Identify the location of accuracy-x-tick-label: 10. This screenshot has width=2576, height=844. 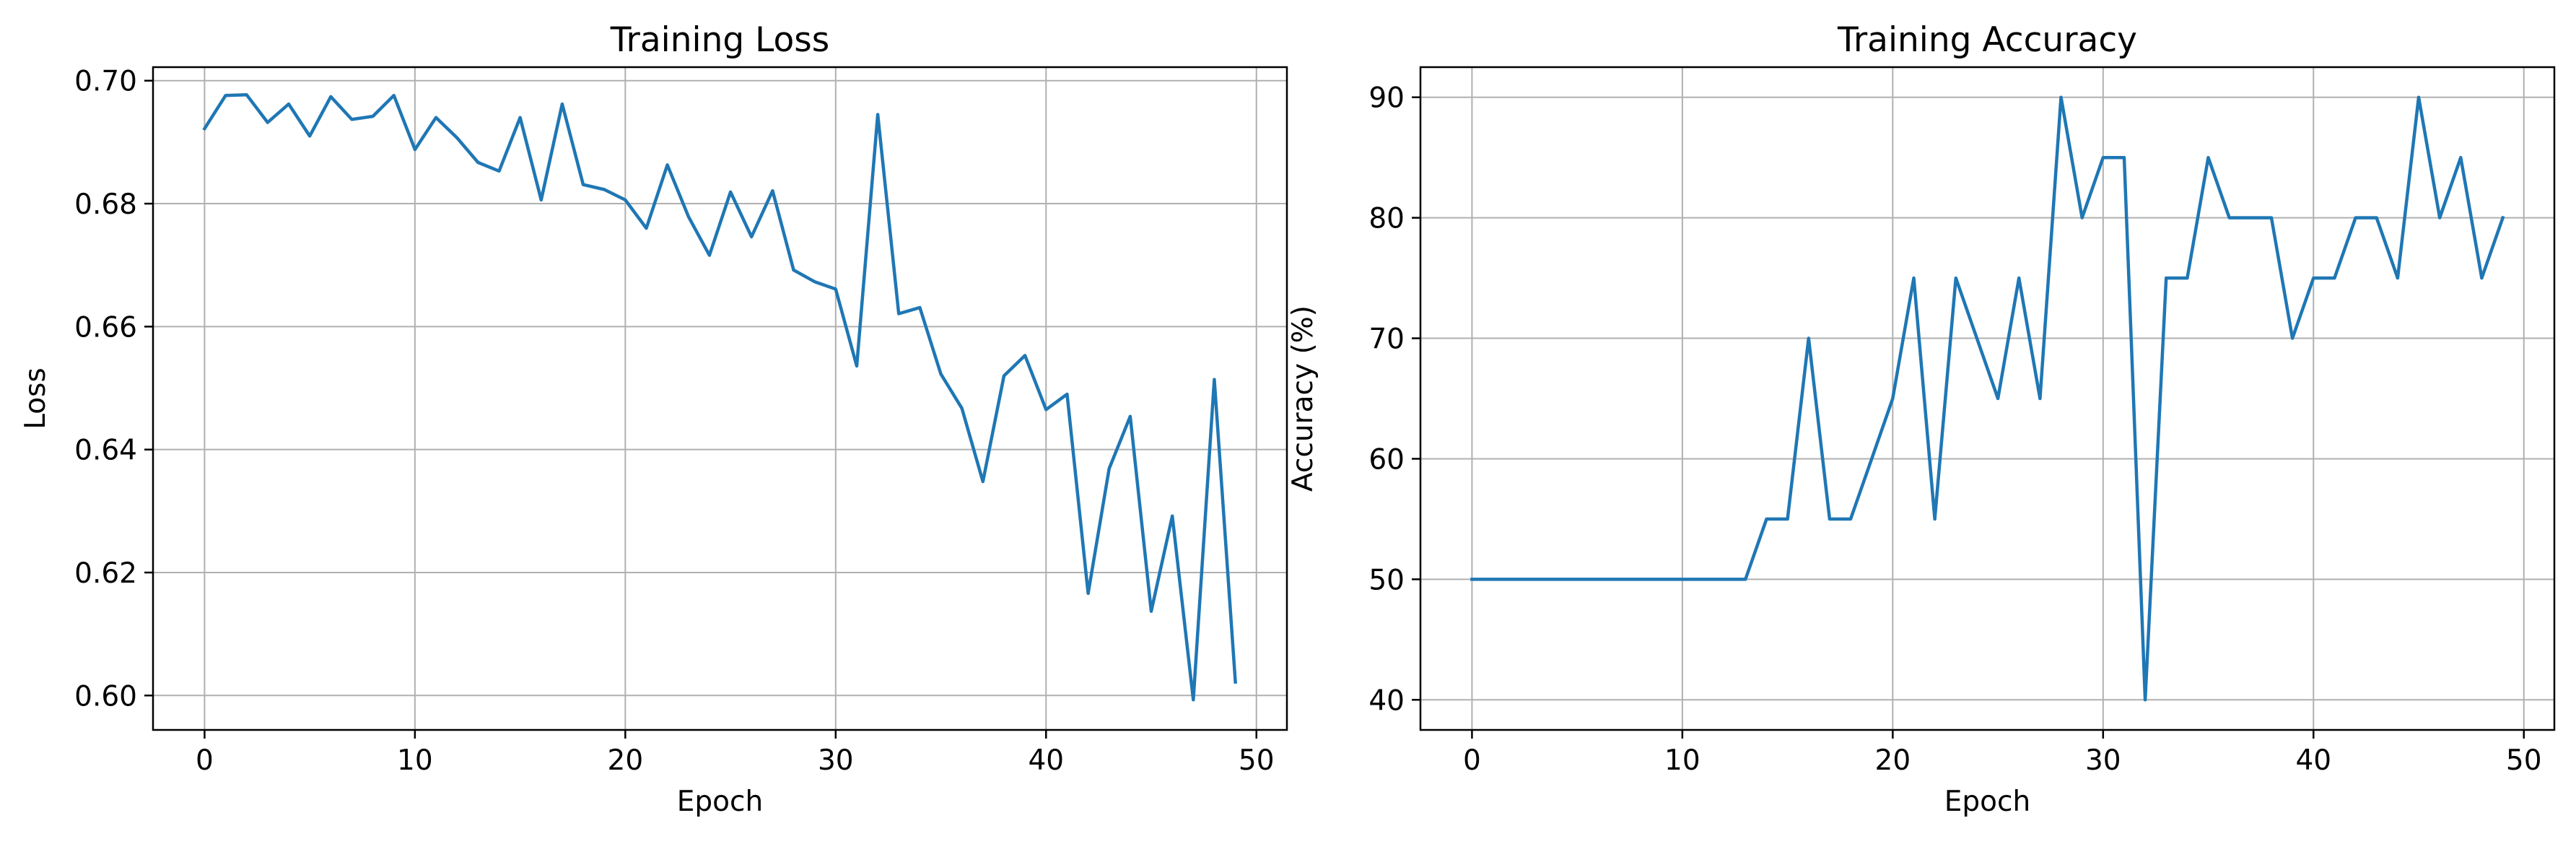
(1682, 760).